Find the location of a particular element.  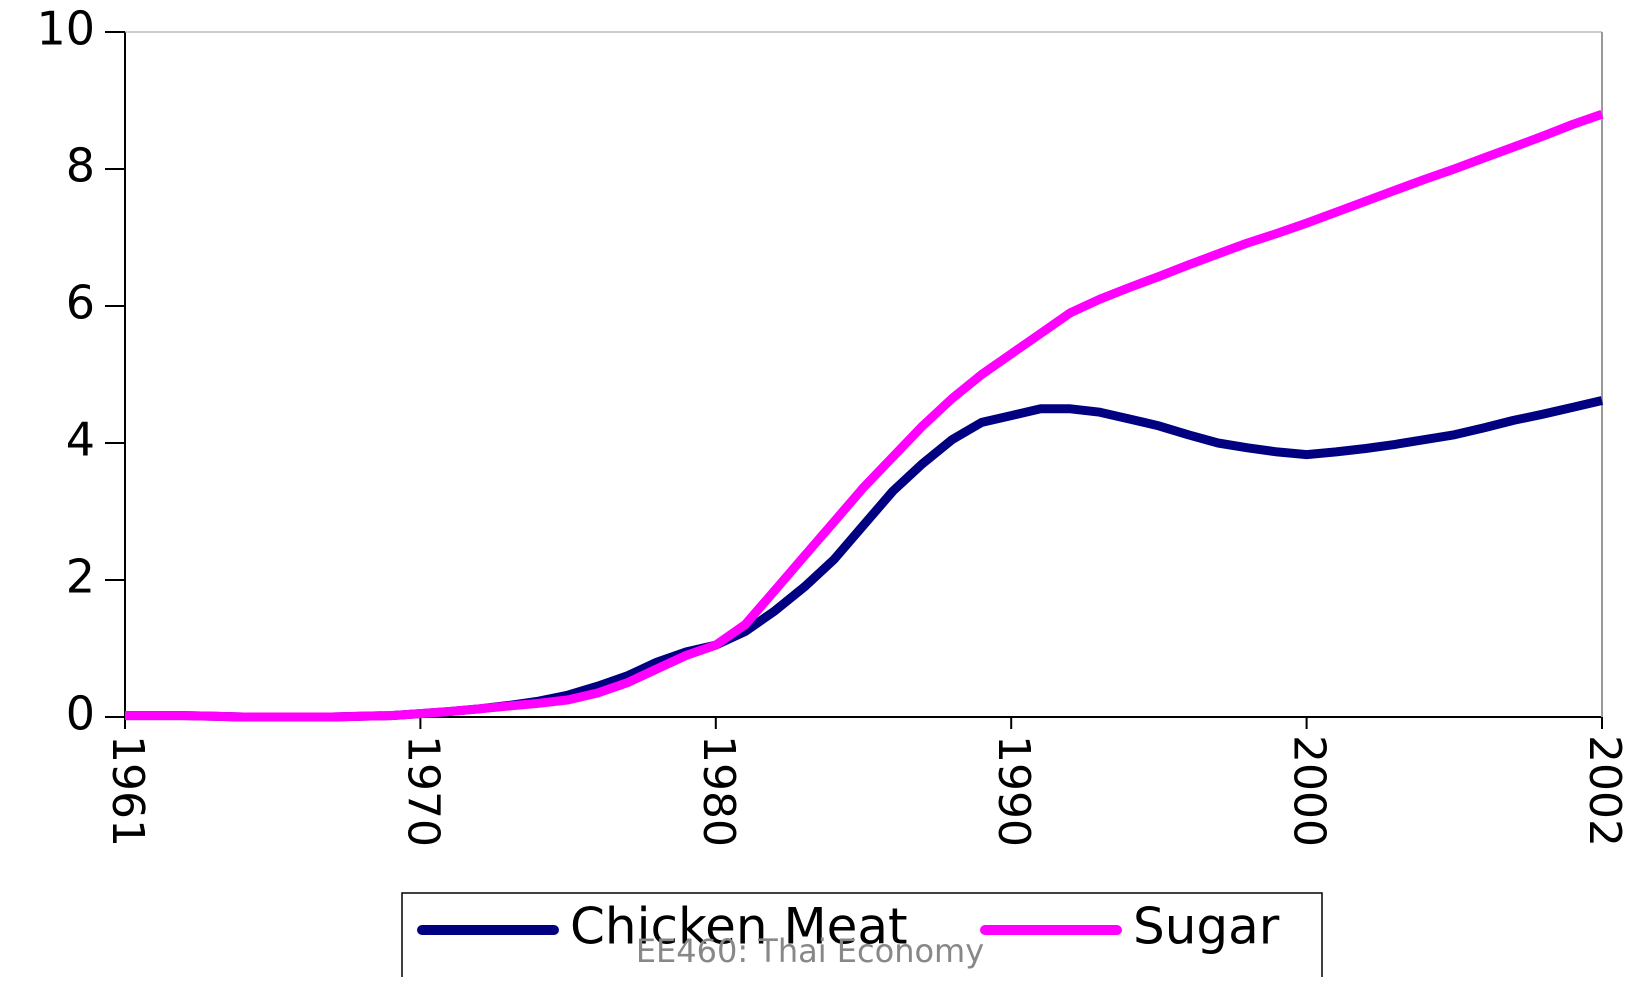

legend-box is located at coordinates (862, 936).